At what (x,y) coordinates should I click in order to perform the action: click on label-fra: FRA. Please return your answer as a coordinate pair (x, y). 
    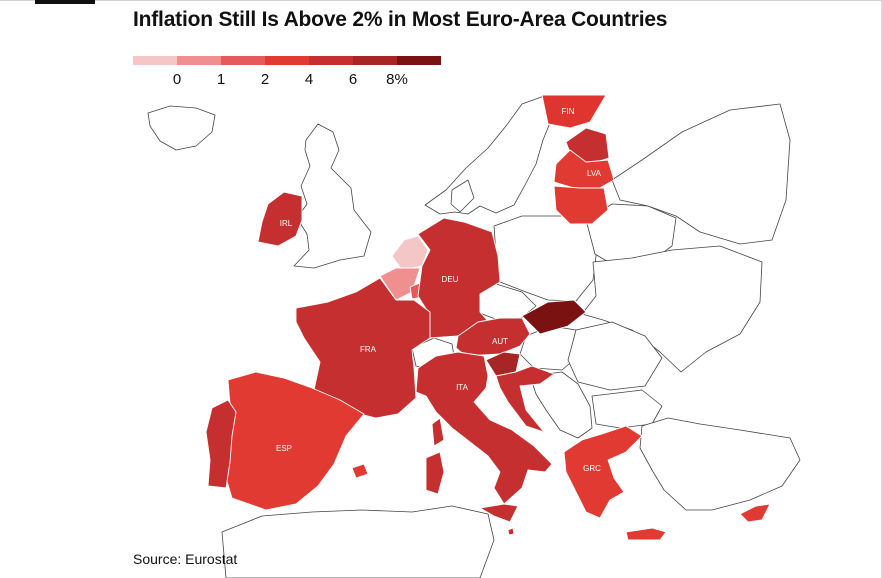
    Looking at the image, I should click on (368, 349).